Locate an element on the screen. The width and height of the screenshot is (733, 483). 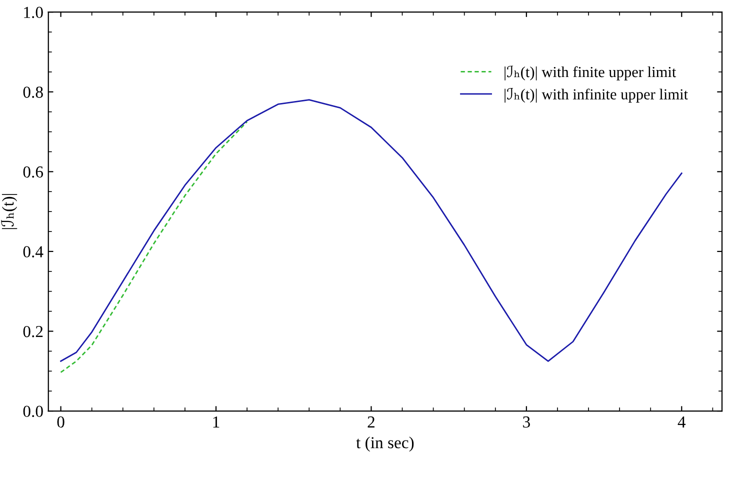
y-tick-label: 0.8 is located at coordinates (33, 92).